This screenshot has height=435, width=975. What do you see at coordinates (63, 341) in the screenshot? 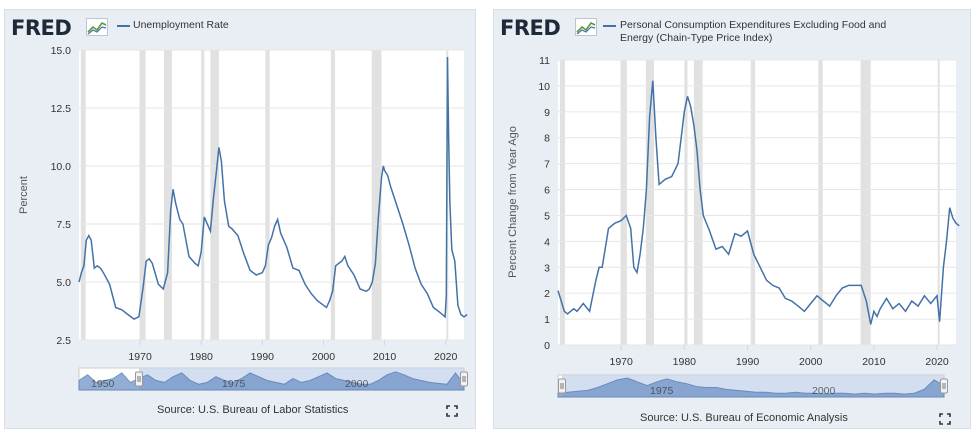
I see `y-tick-label: 2.5` at bounding box center [63, 341].